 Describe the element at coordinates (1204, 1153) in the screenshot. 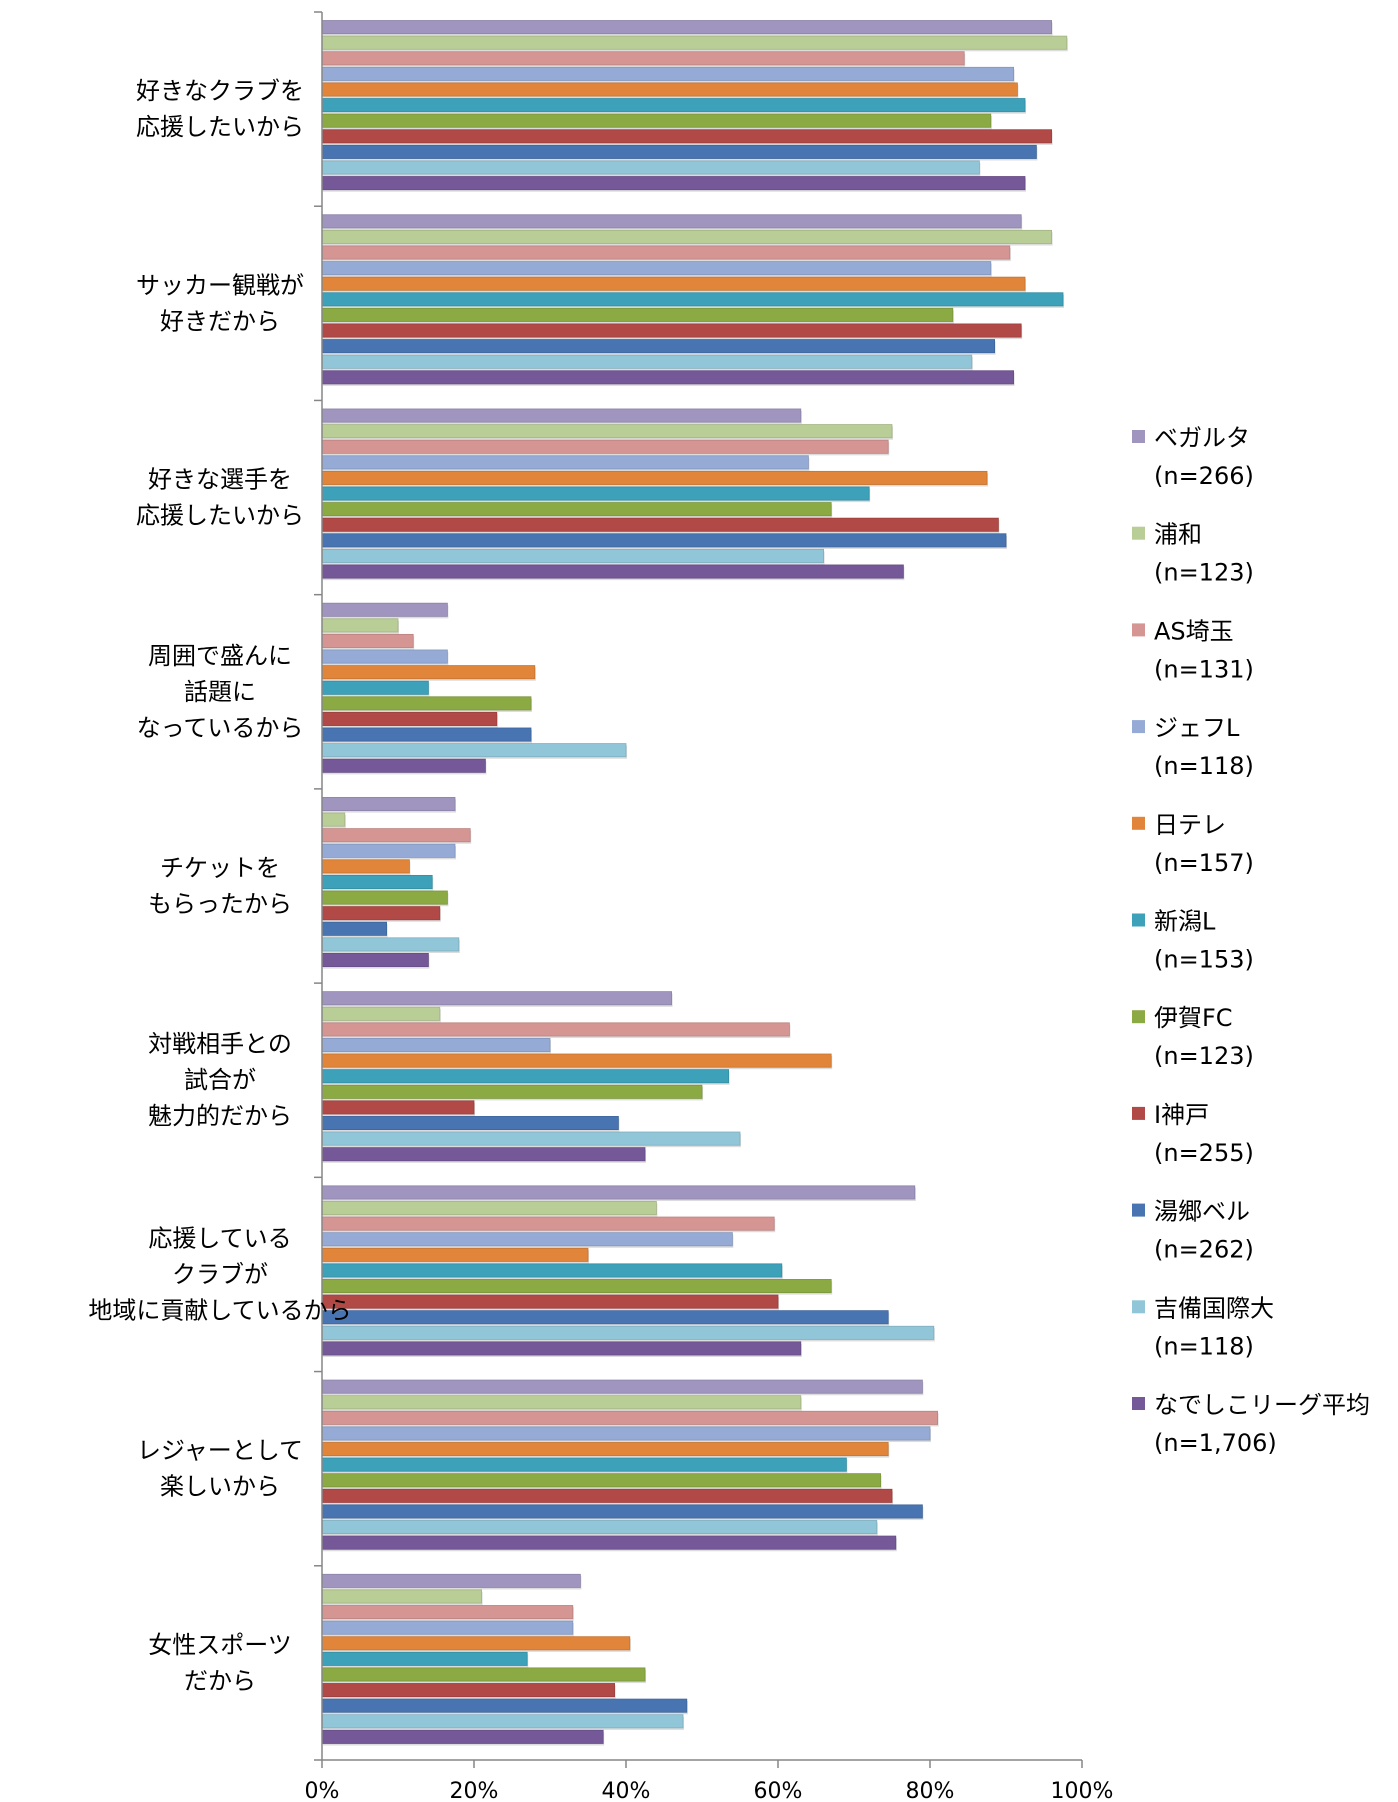

I see `legend-series-n: (n=255)` at that location.